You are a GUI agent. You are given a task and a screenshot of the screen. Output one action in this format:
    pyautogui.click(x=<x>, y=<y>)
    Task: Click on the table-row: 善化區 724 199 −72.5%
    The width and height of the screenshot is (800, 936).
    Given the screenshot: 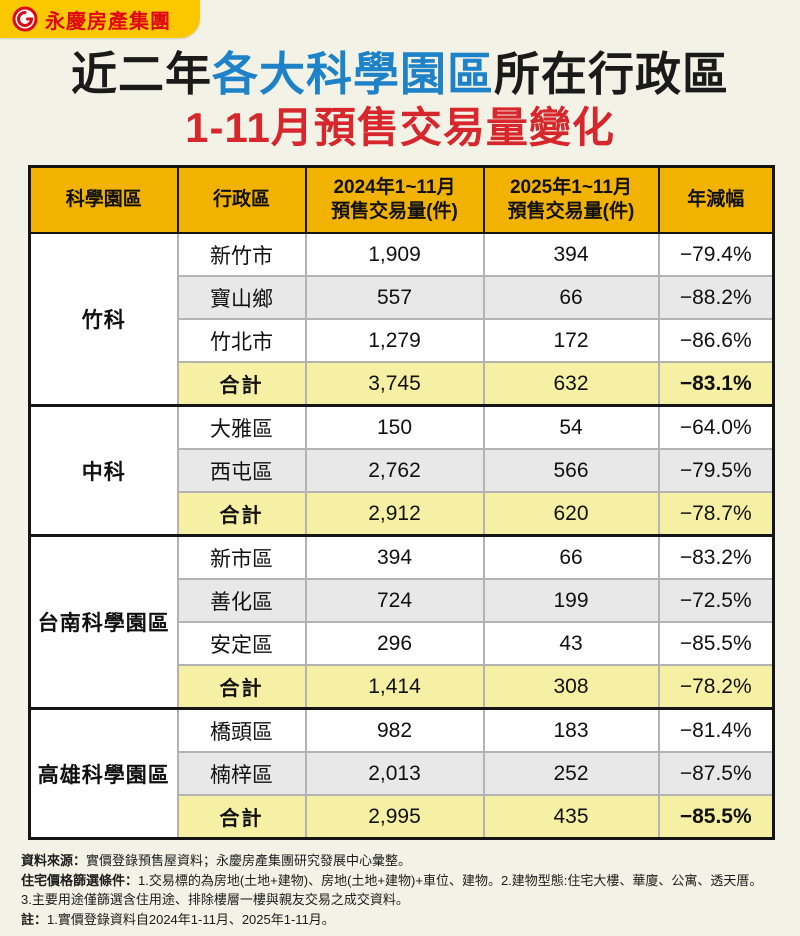 What is the action you would take?
    pyautogui.click(x=402, y=600)
    